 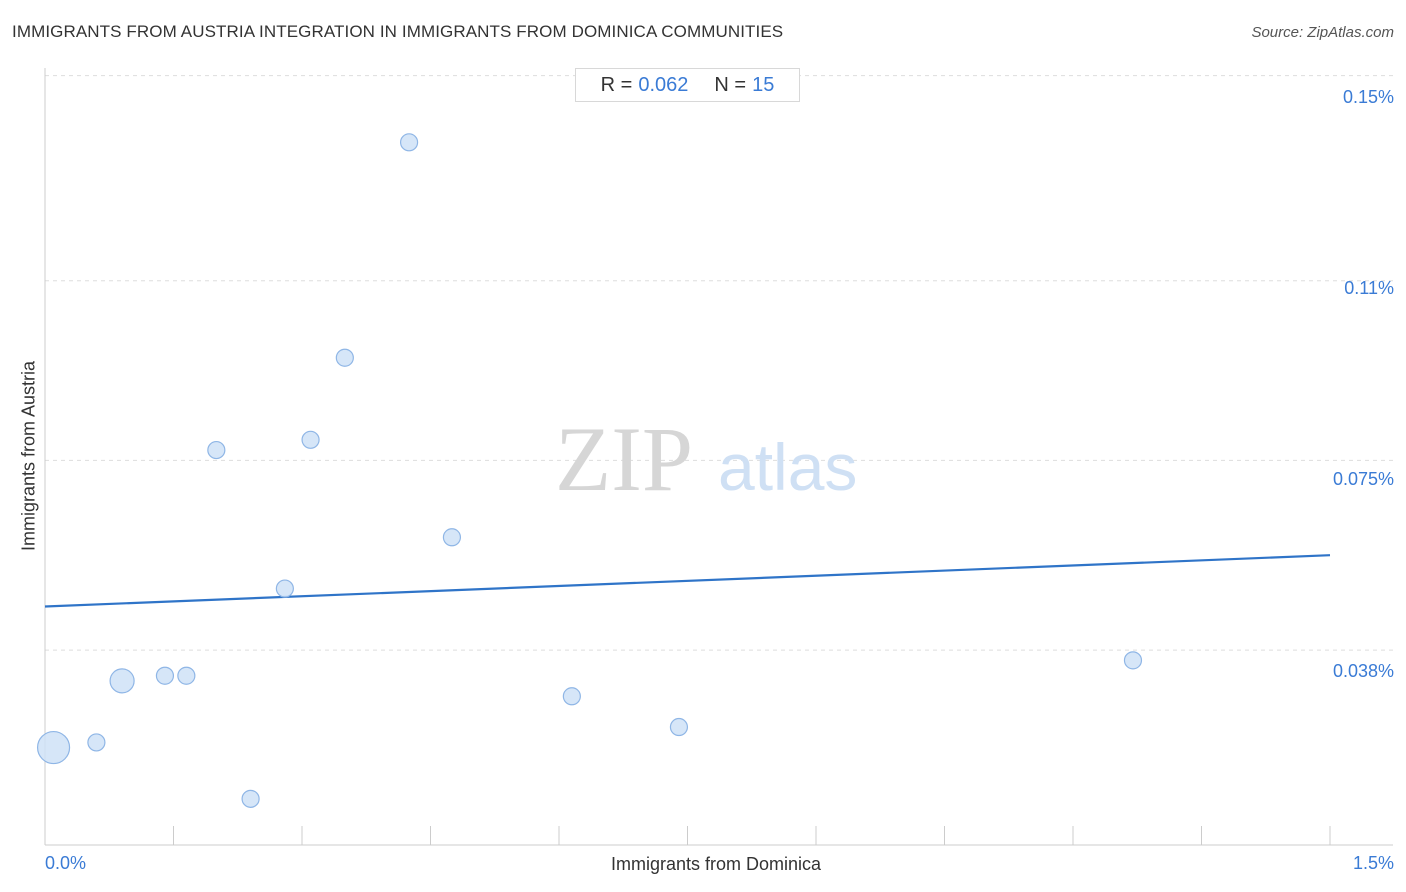 What do you see at coordinates (716, 864) in the screenshot?
I see `x-axis-label: Immigrants from Dominica` at bounding box center [716, 864].